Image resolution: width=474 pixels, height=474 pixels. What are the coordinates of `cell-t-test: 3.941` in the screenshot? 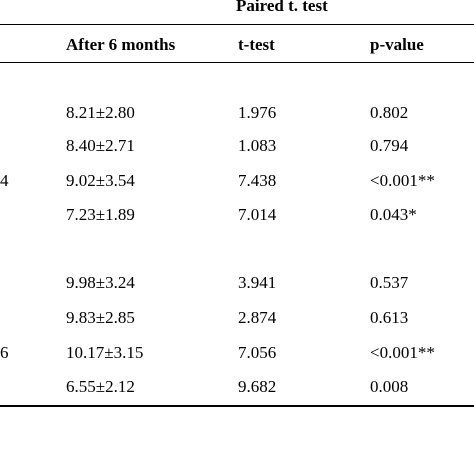 It's located at (257, 282).